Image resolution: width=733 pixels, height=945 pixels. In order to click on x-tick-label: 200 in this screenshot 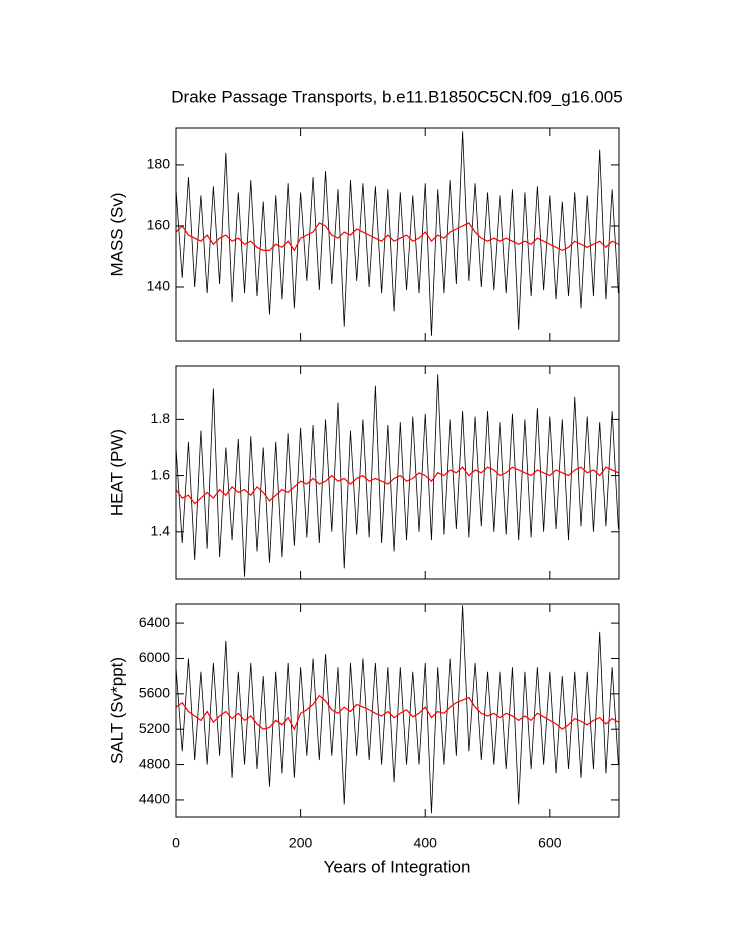, I will do `click(301, 843)`.